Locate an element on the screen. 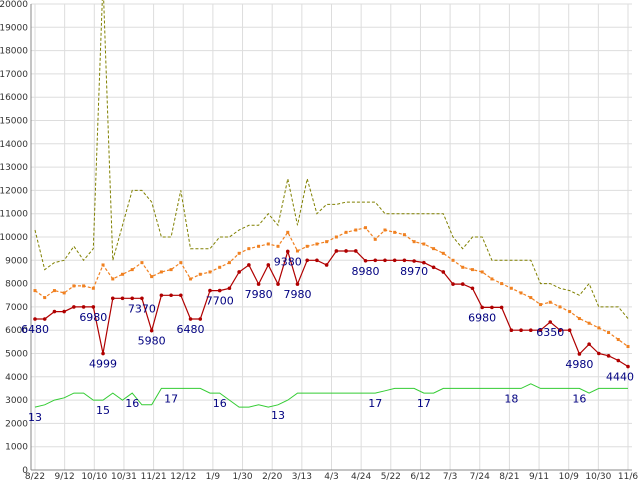 The width and height of the screenshot is (640, 480). y-tick-label: 9000 is located at coordinates (16, 261).